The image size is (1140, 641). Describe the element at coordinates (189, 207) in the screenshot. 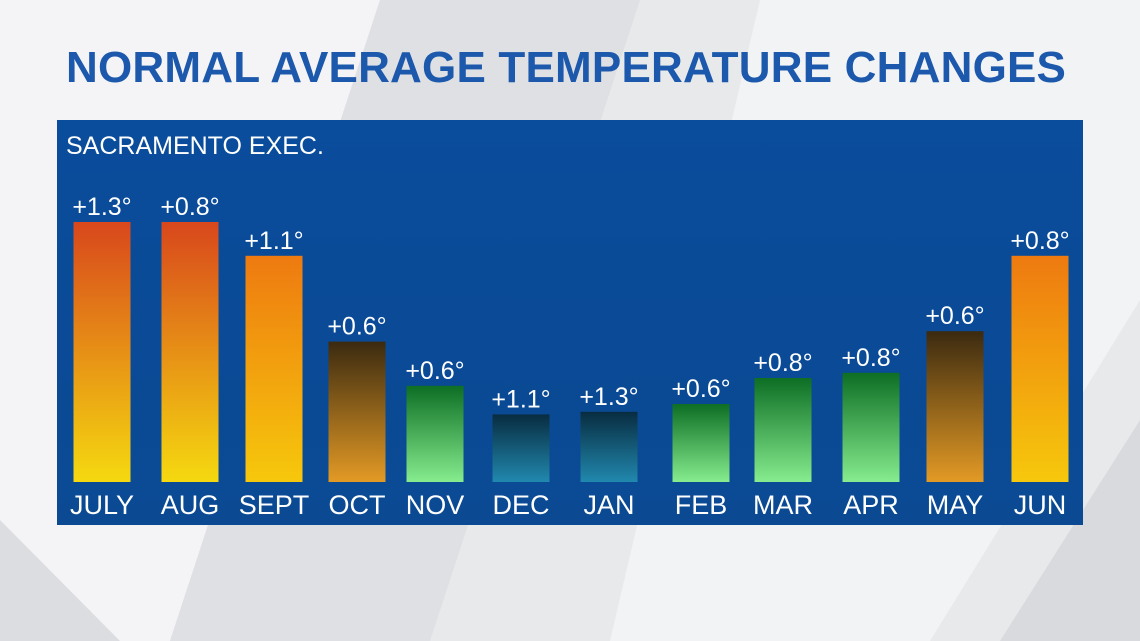

I see `value-label-aug: +0.8°` at that location.